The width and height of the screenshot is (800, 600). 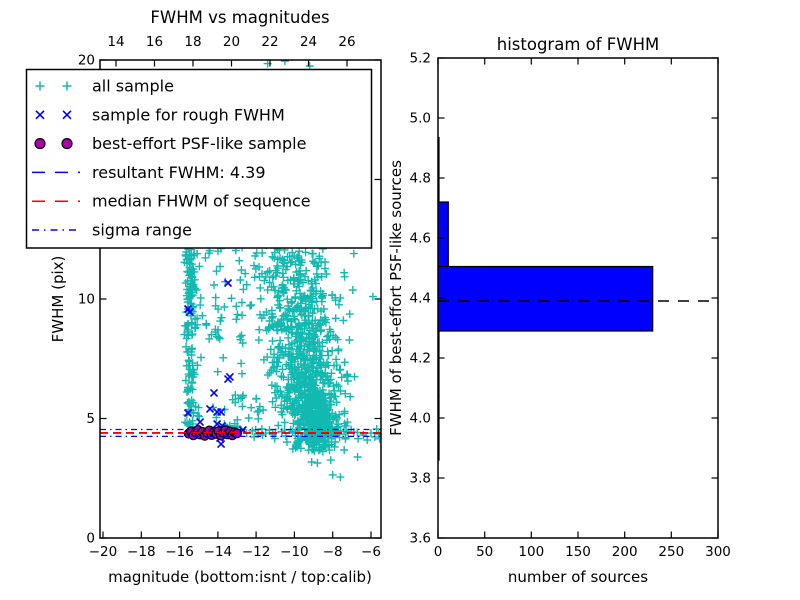 I want to click on bottom-tick-label: −18, so click(x=141, y=552).